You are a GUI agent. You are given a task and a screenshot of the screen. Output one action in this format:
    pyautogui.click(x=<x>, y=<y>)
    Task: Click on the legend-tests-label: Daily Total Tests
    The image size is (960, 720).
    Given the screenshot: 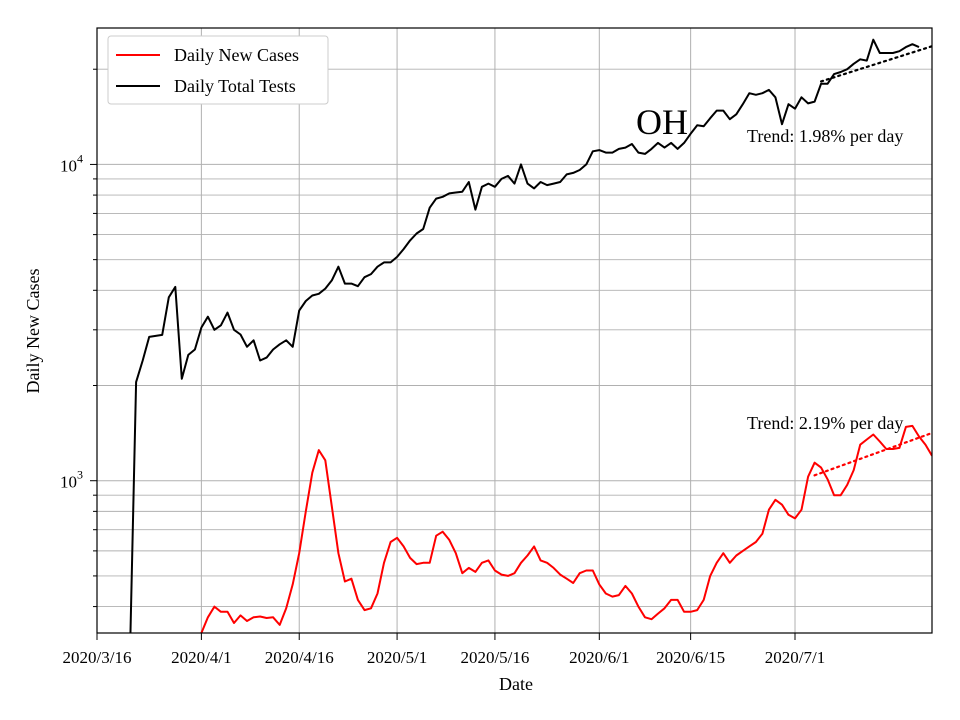 What is the action you would take?
    pyautogui.click(x=235, y=86)
    